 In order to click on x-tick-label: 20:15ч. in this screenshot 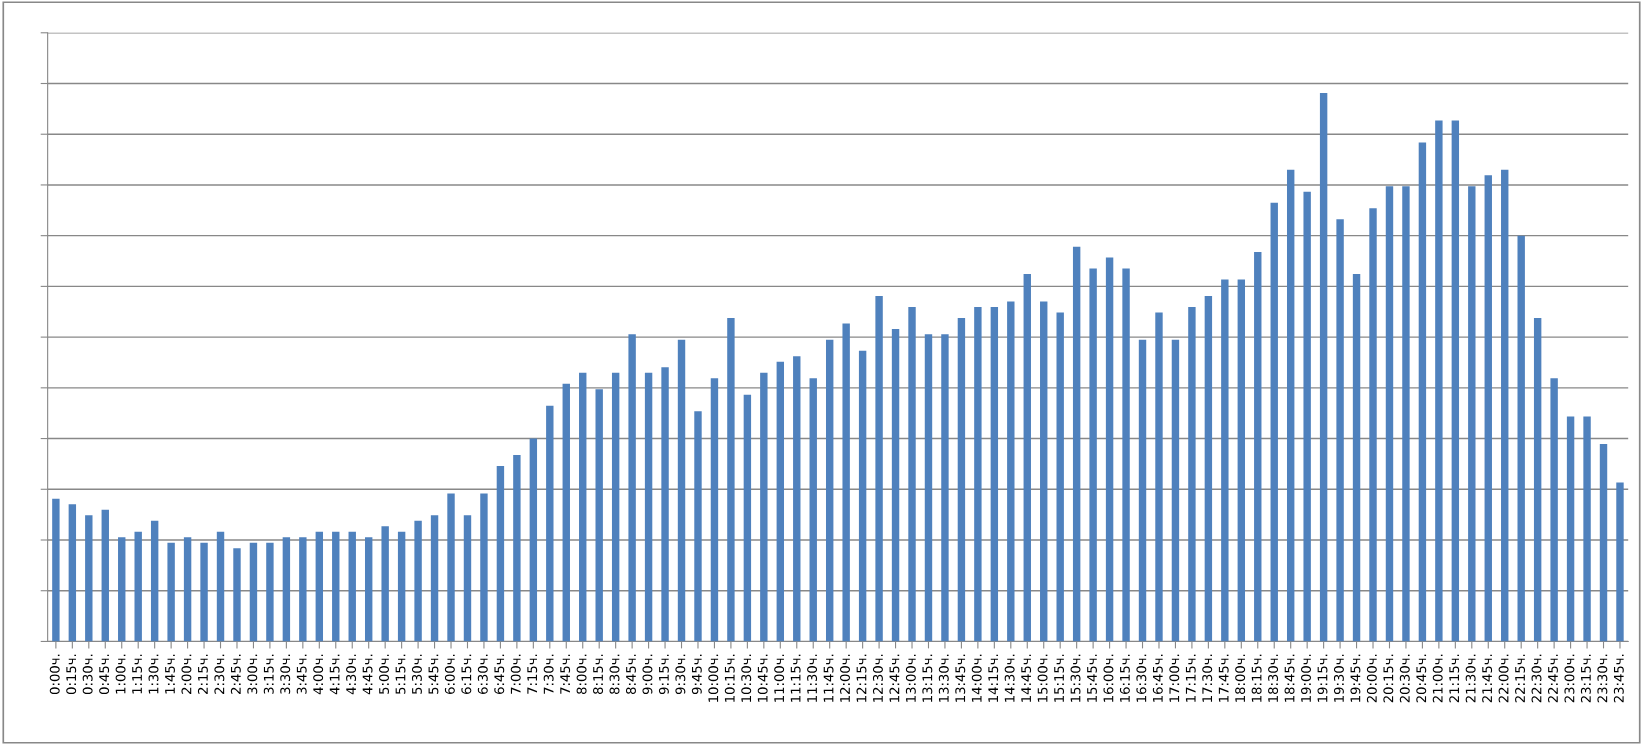, I will do `click(1388, 678)`.